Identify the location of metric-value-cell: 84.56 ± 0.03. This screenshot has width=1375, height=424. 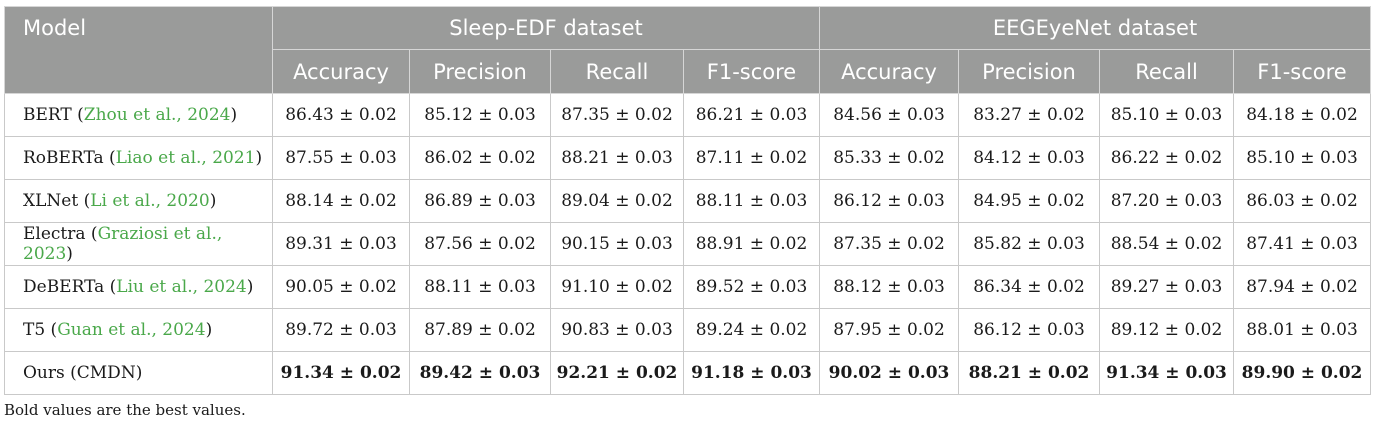
(889, 115).